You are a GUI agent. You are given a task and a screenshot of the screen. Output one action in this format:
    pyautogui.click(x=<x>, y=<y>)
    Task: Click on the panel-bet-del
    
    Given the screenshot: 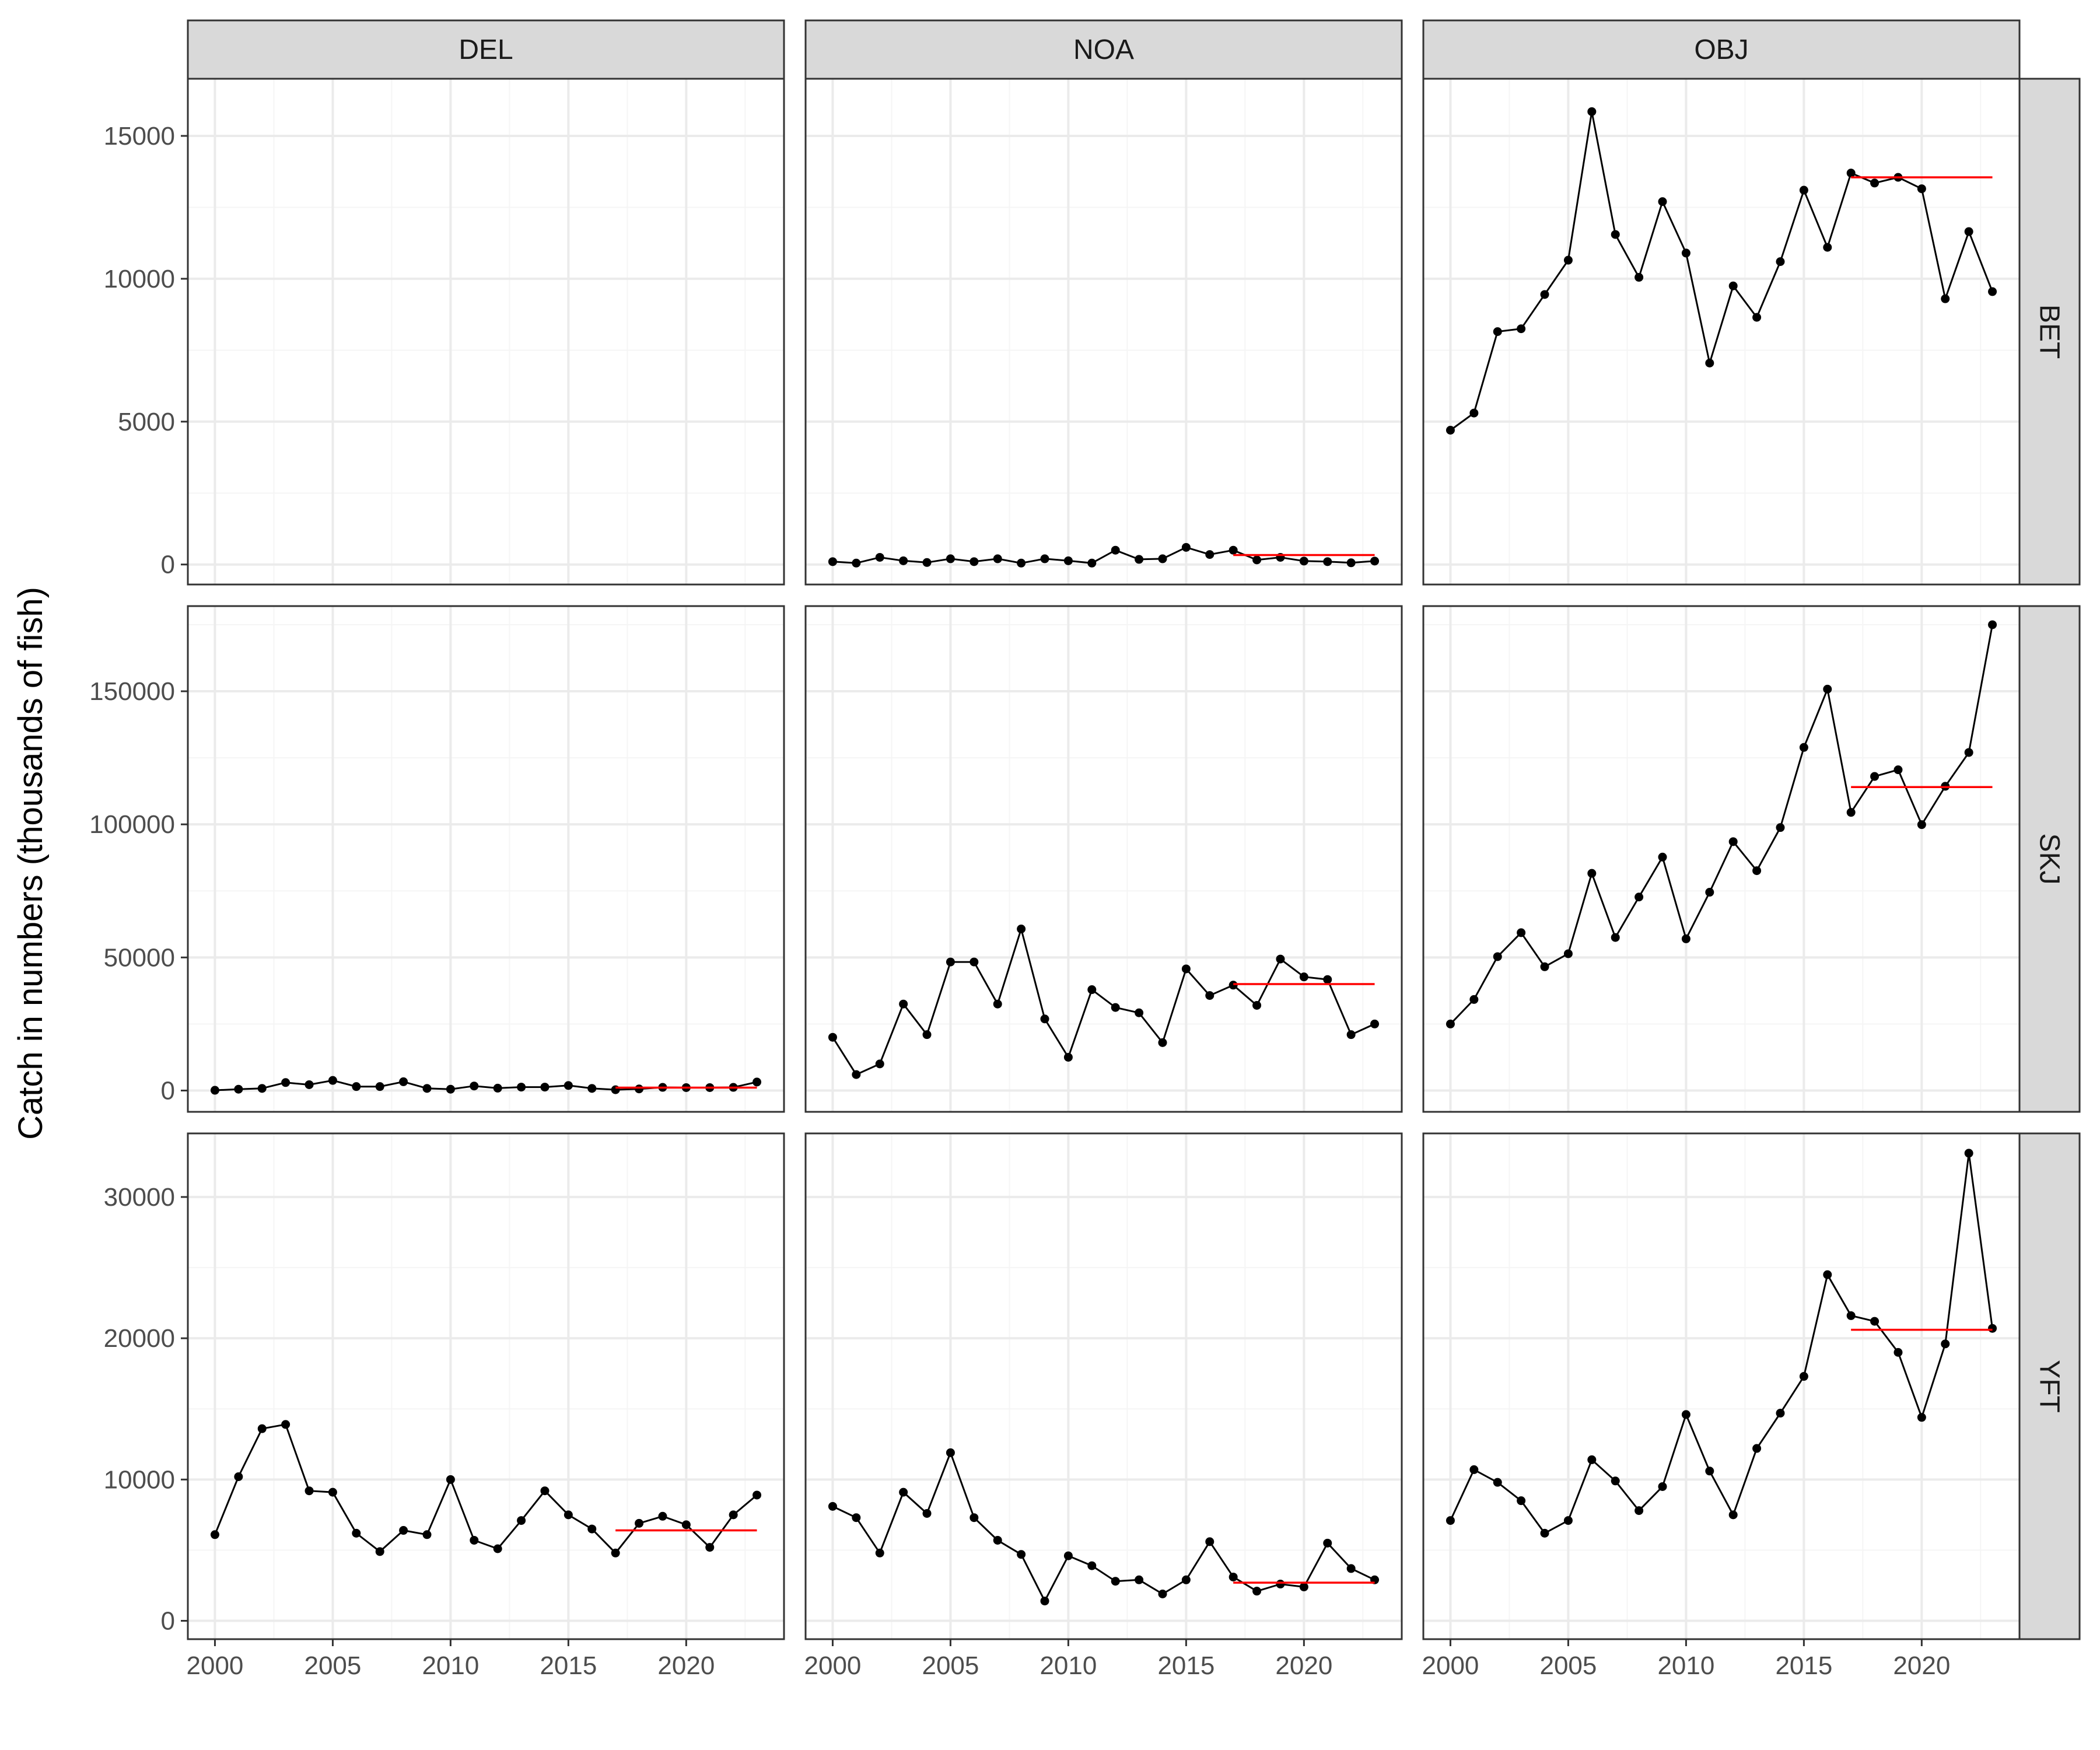 What is the action you would take?
    pyautogui.click(x=486, y=332)
    